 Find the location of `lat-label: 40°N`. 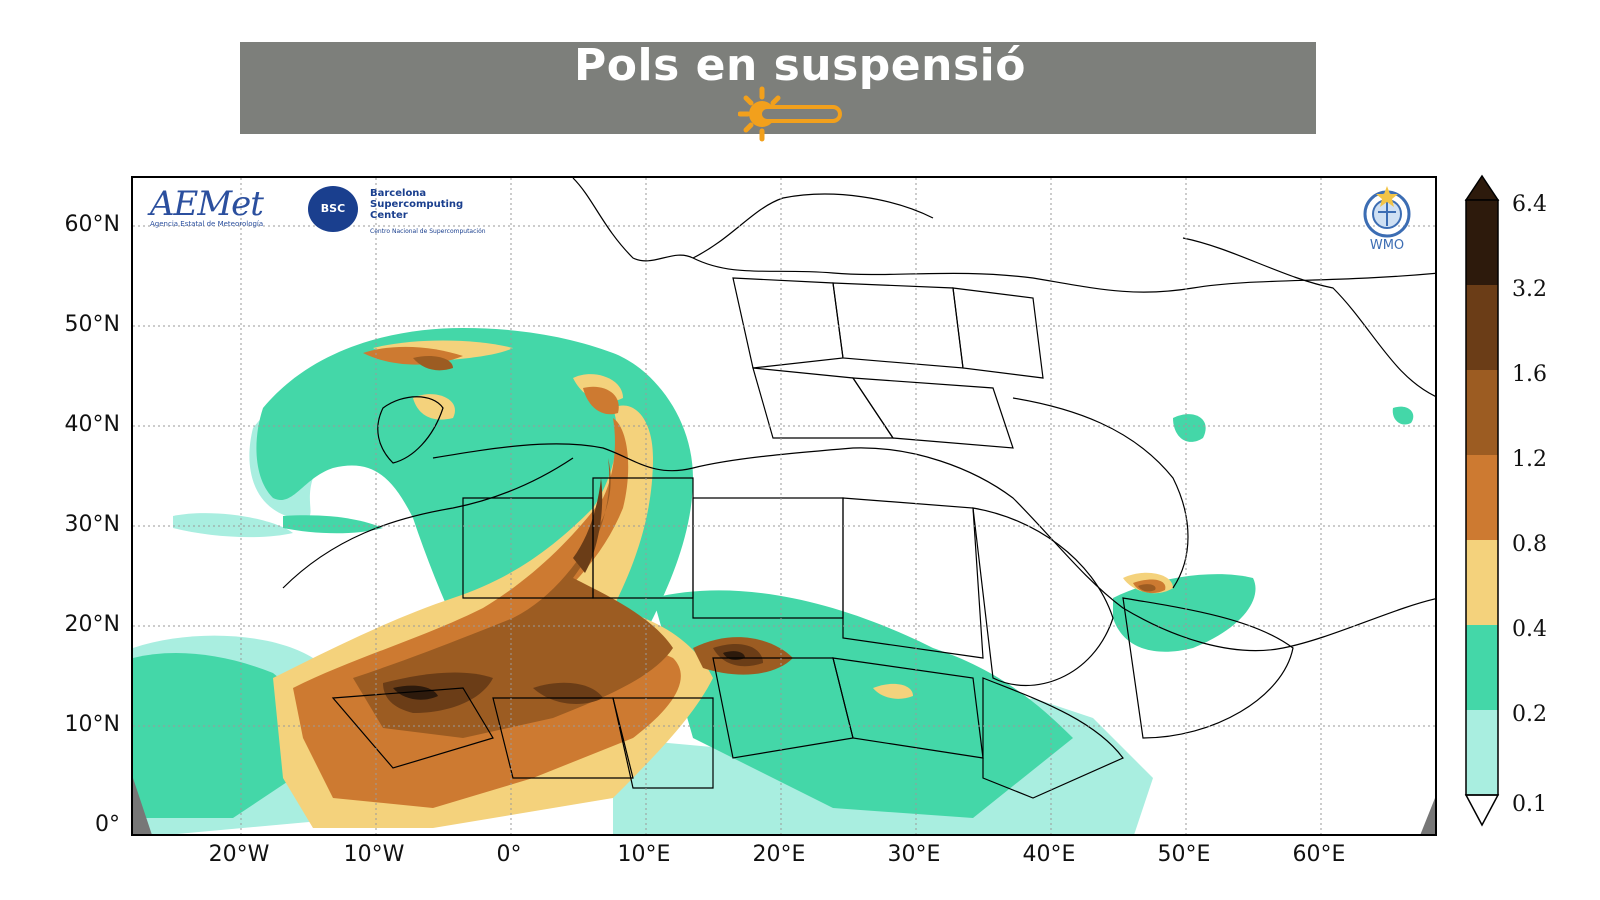

lat-label: 40°N is located at coordinates (92, 424).